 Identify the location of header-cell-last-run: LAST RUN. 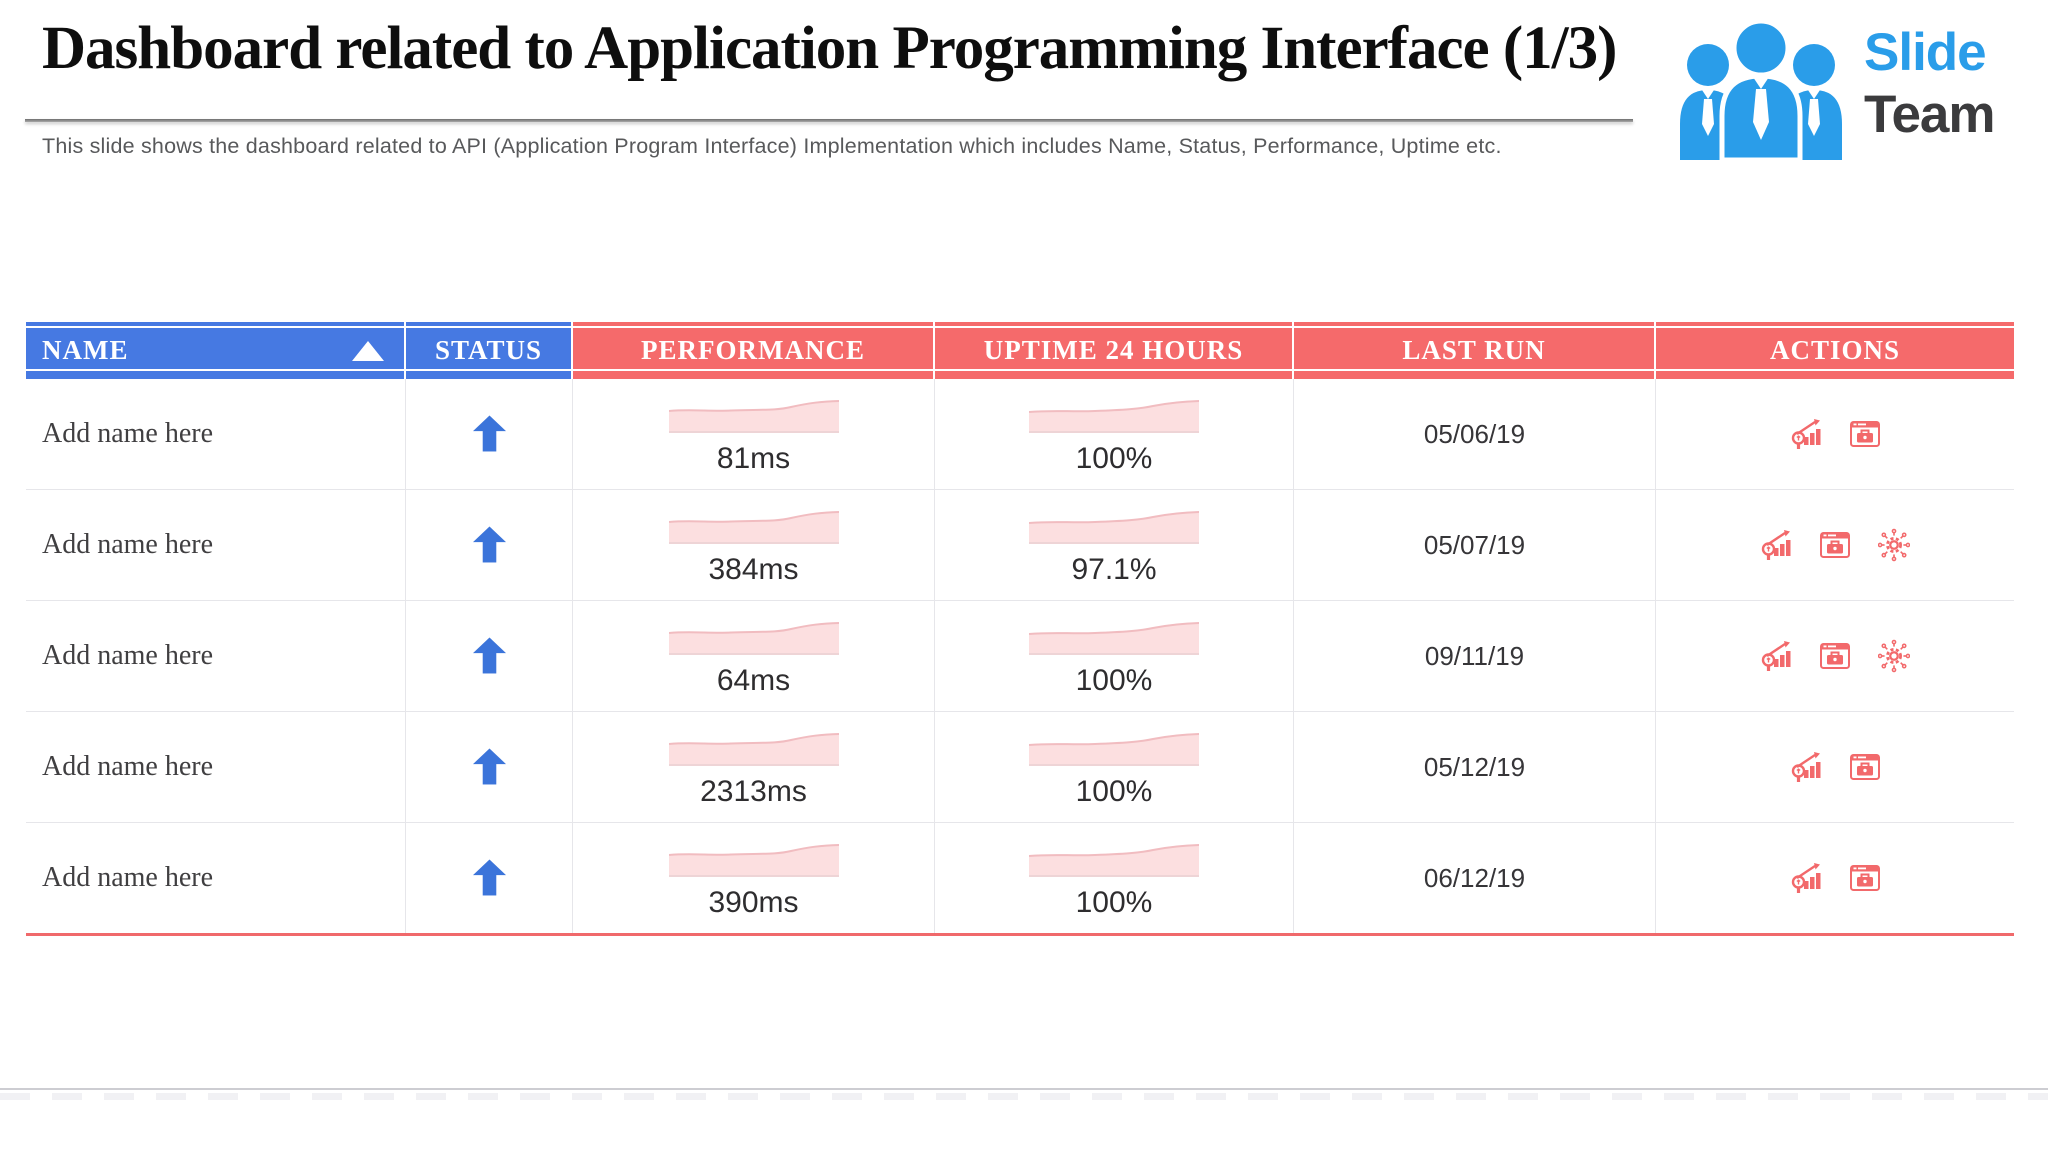
(1475, 350).